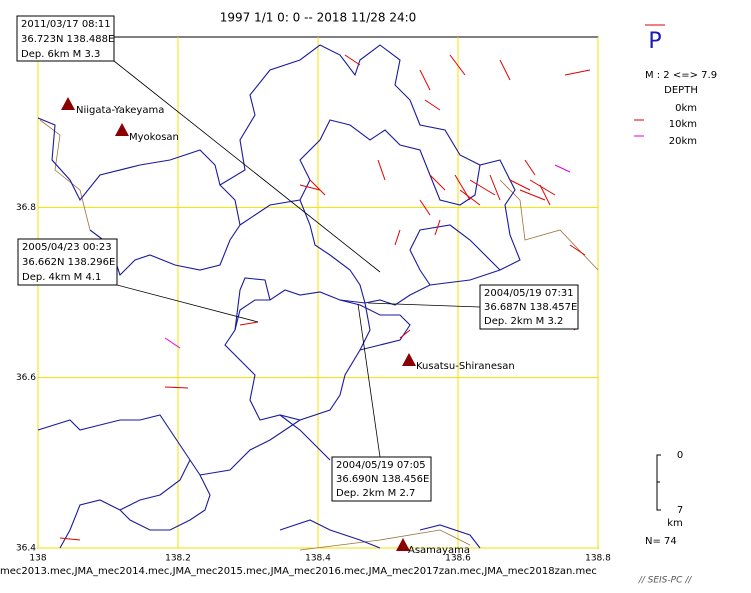 This screenshot has height=593, width=751. I want to click on annotation-text: 36.687N 138.457E, so click(530, 307).